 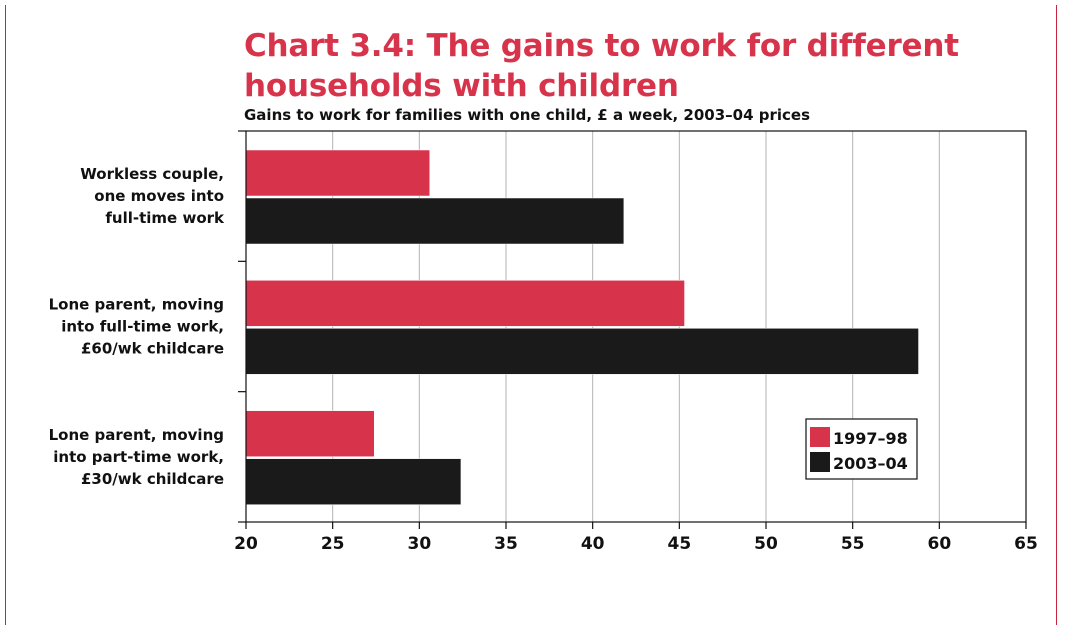 What do you see at coordinates (506, 544) in the screenshot?
I see `x-tick-label: 35` at bounding box center [506, 544].